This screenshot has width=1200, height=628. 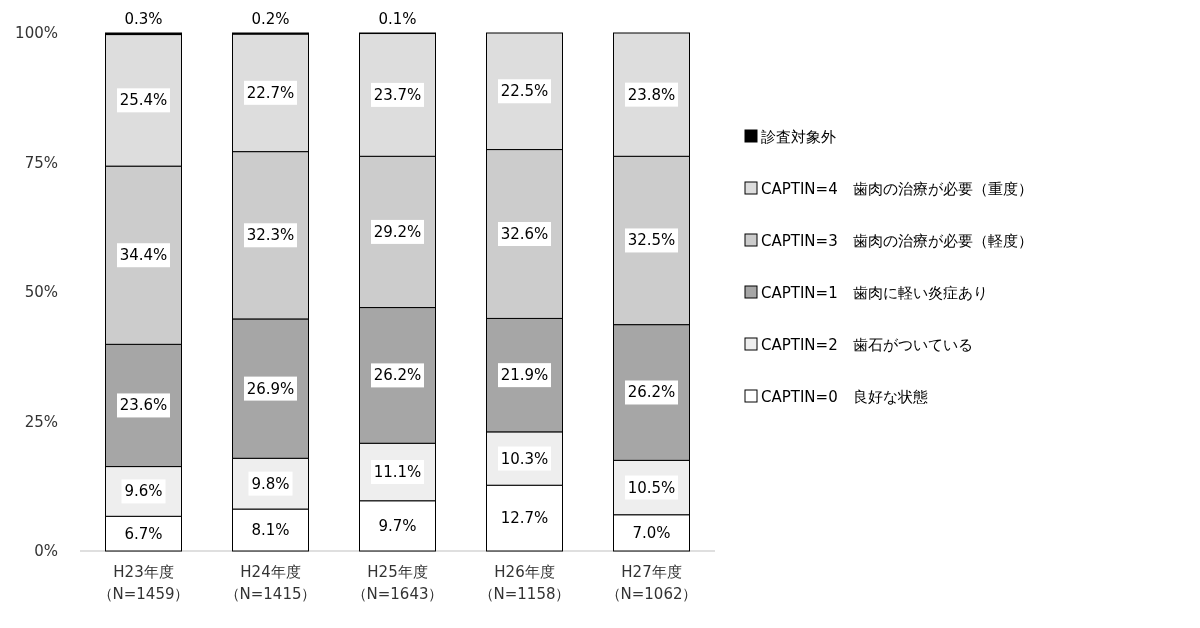 I want to click on data-label: 34.4%, so click(x=143, y=255).